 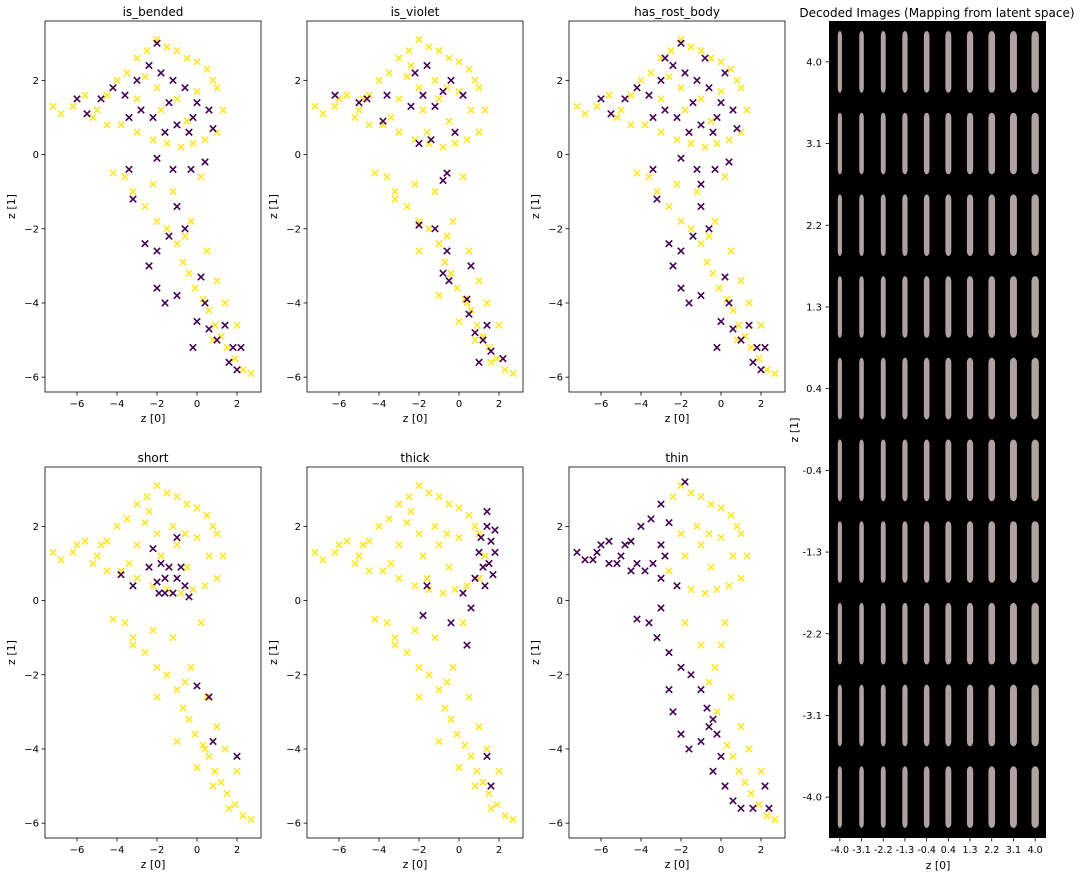 I want to click on y-tick-label: −2, so click(x=293, y=229).